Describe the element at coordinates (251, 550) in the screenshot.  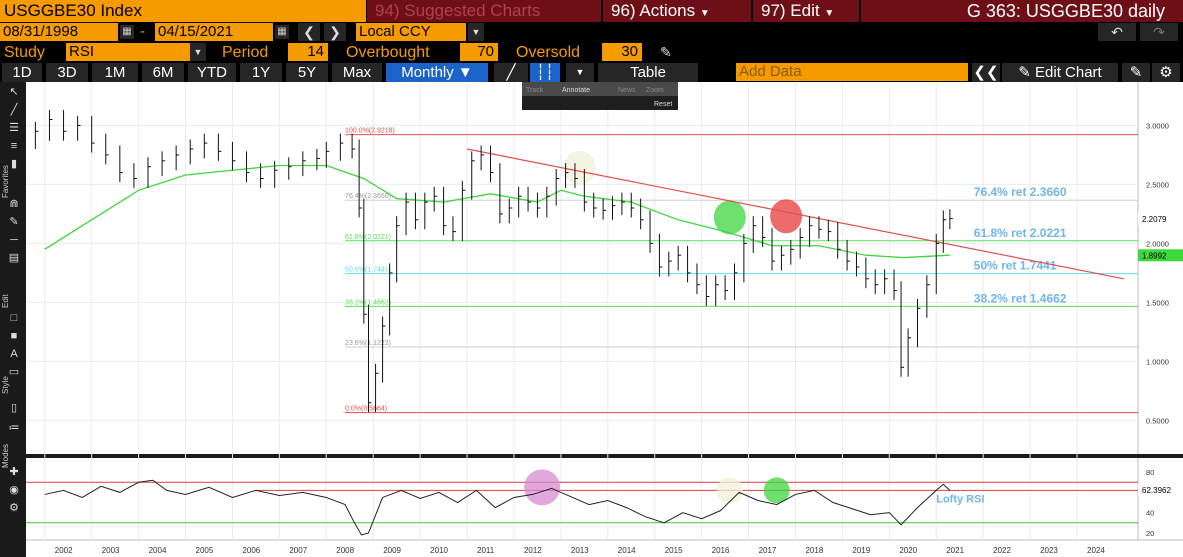
I see `x-tick-label: 2006` at that location.